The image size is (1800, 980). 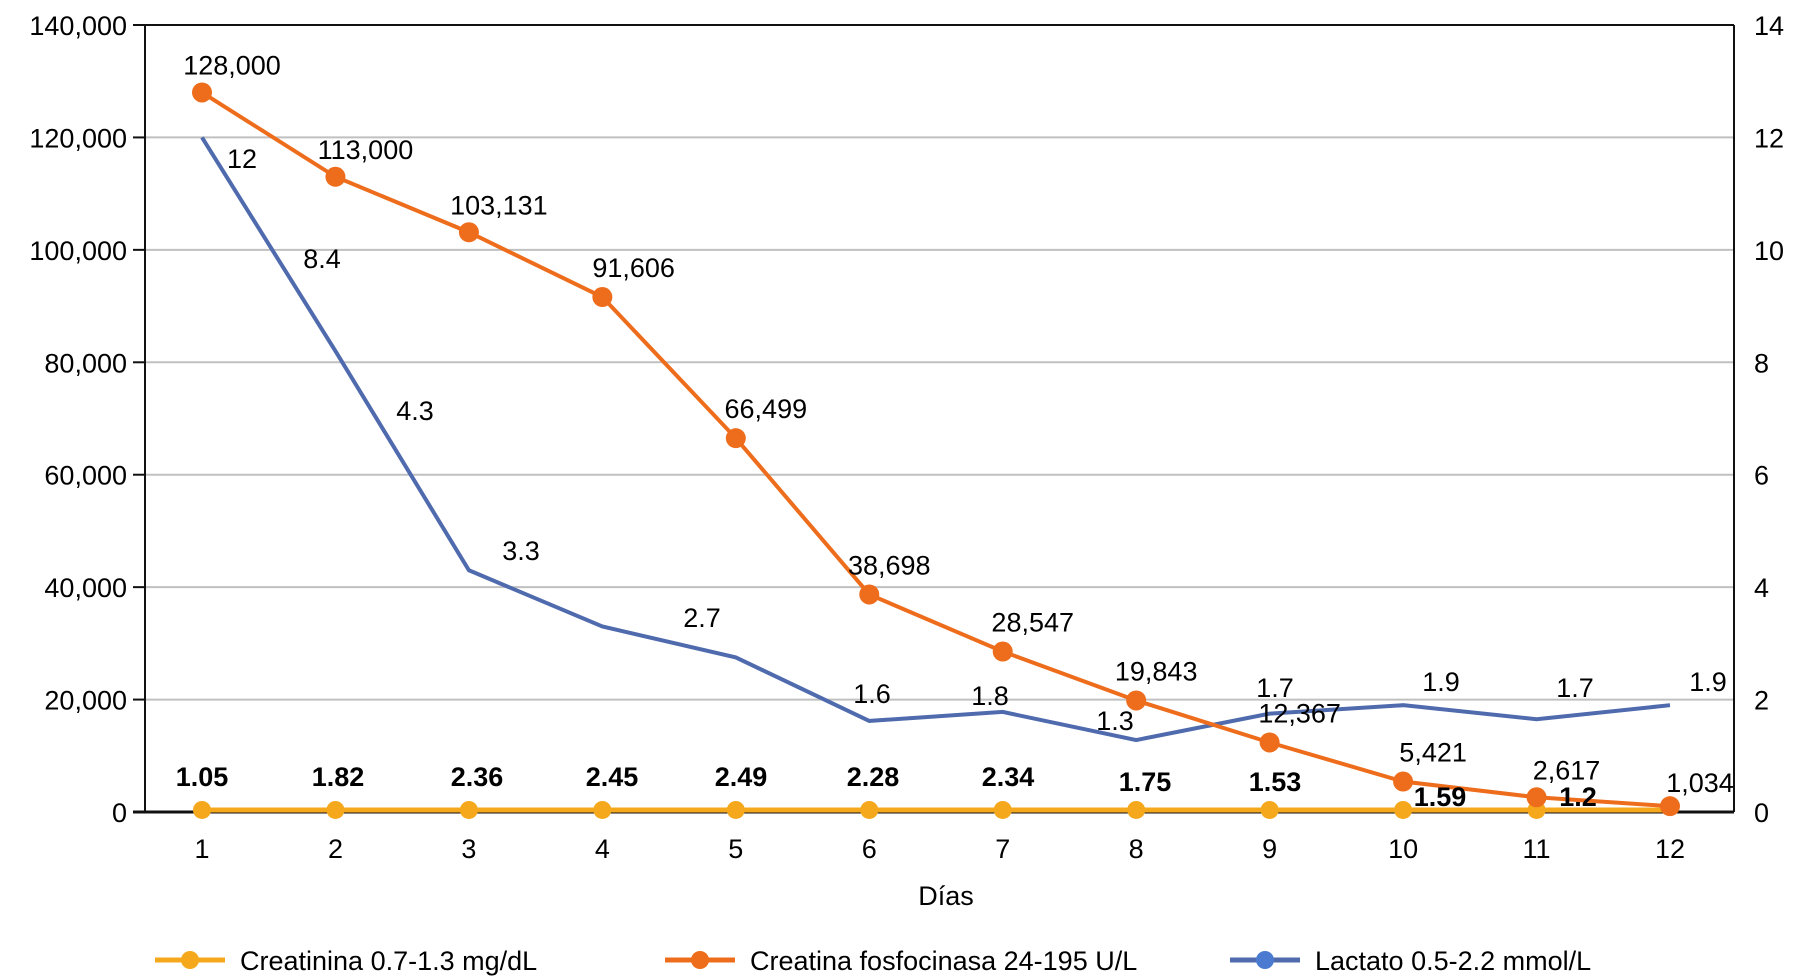 I want to click on left-tick-label: 100,000, so click(x=78, y=251).